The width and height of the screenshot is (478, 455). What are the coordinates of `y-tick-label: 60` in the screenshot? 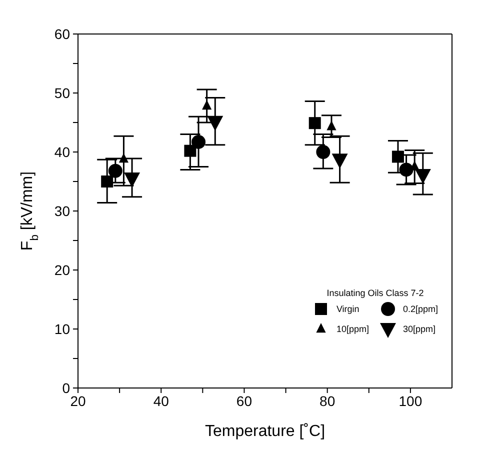 It's located at (62, 34).